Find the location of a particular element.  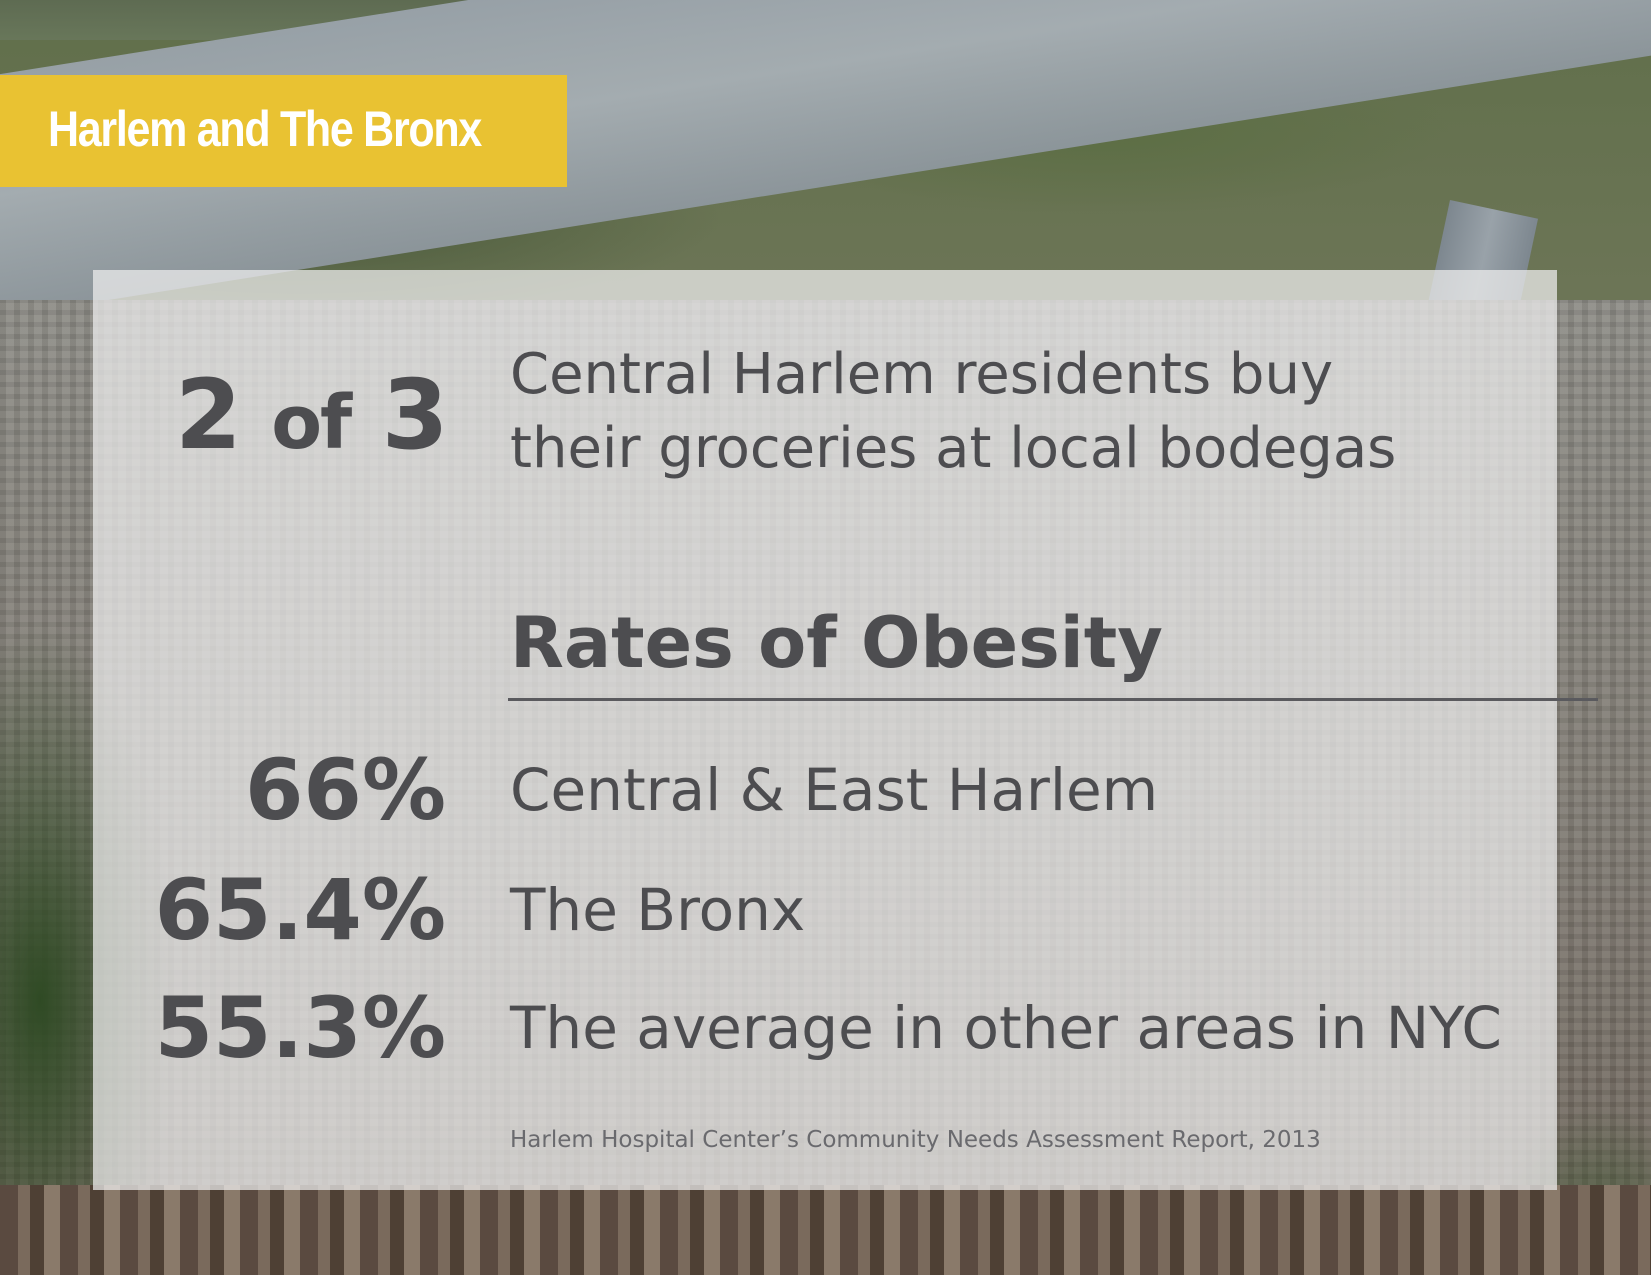

bodega-statement-line-2: their groceries at local bodegas is located at coordinates (953, 448).